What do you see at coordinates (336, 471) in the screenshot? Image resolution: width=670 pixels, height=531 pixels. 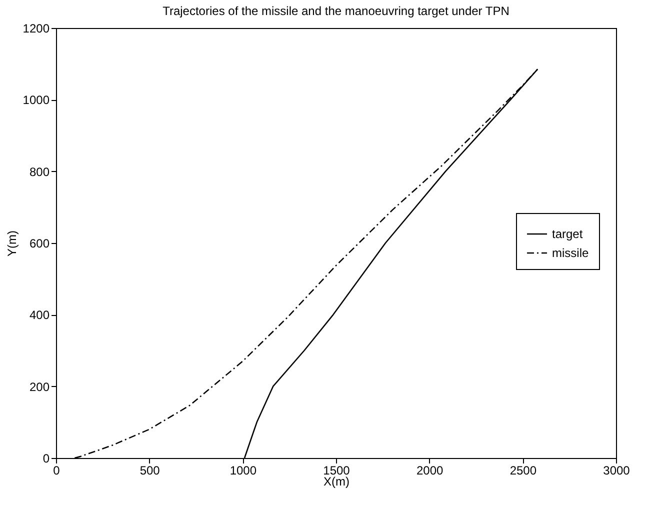 I see `x-tick-label: 1500` at bounding box center [336, 471].